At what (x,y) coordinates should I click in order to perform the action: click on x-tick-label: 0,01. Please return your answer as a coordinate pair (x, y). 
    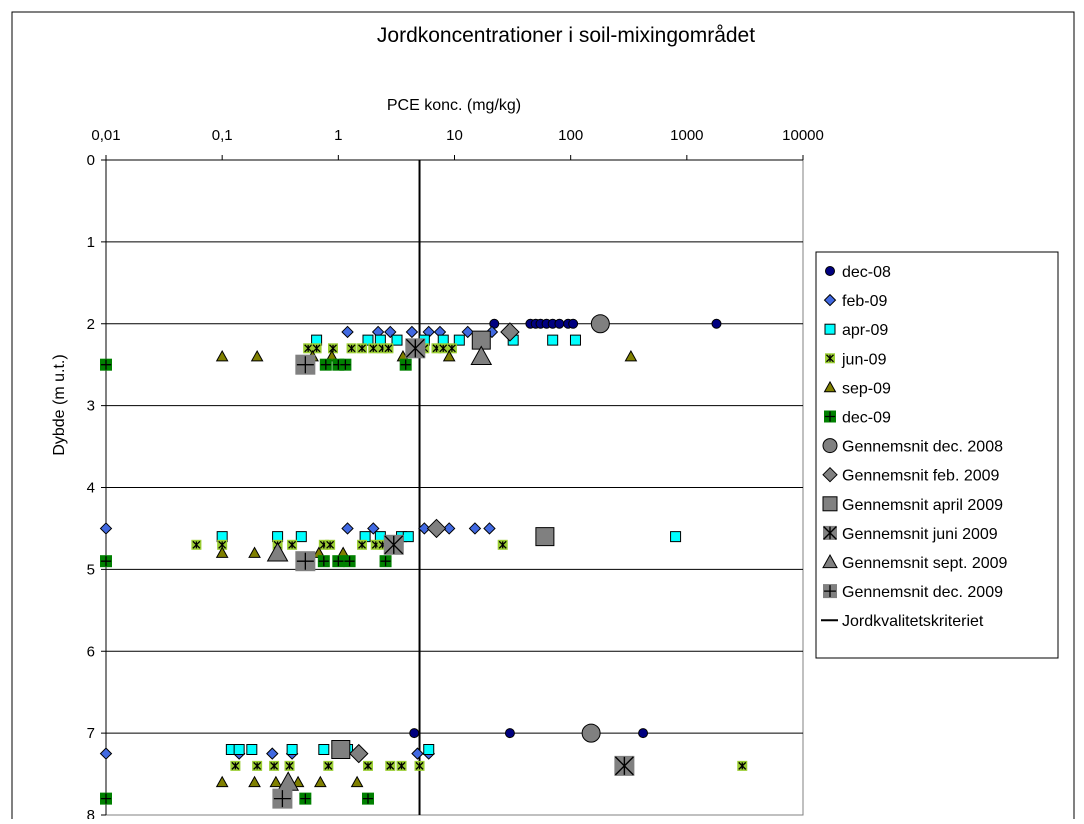
    Looking at the image, I should click on (105, 135).